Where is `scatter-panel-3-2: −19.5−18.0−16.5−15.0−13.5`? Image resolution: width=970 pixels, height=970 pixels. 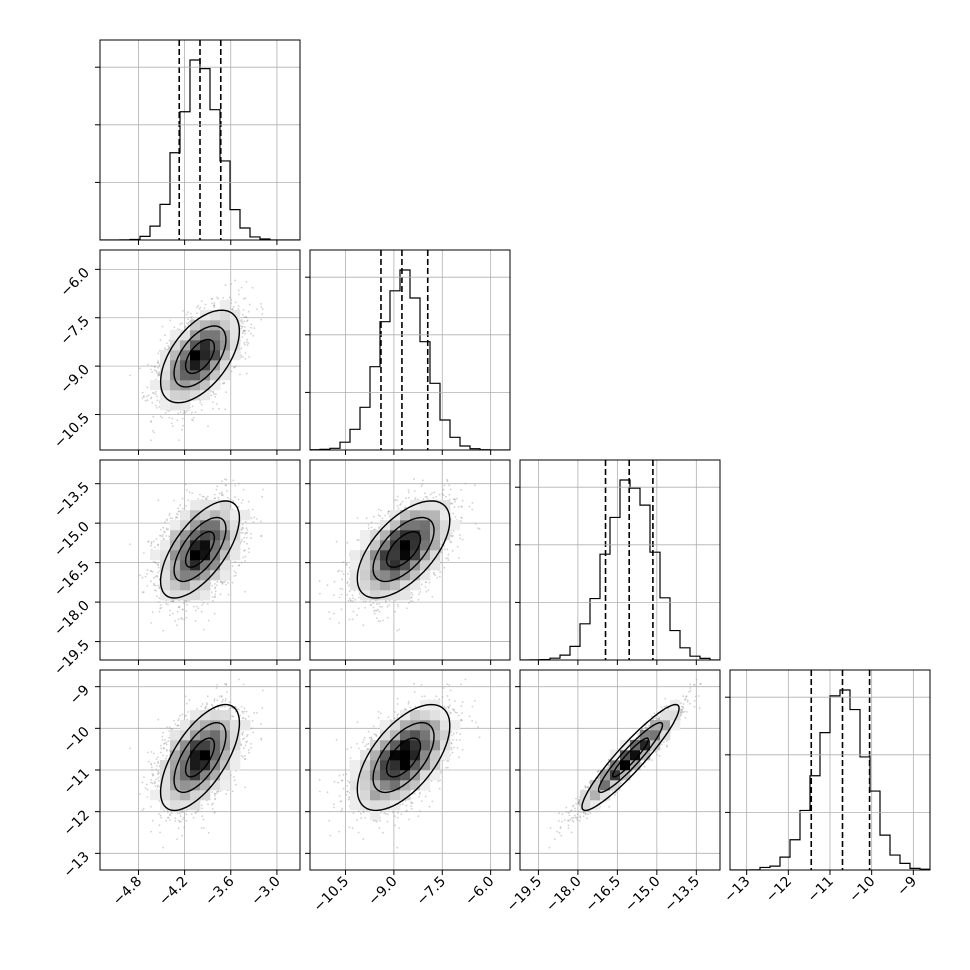 scatter-panel-3-2: −19.5−18.0−16.5−15.0−13.5 is located at coordinates (612, 792).